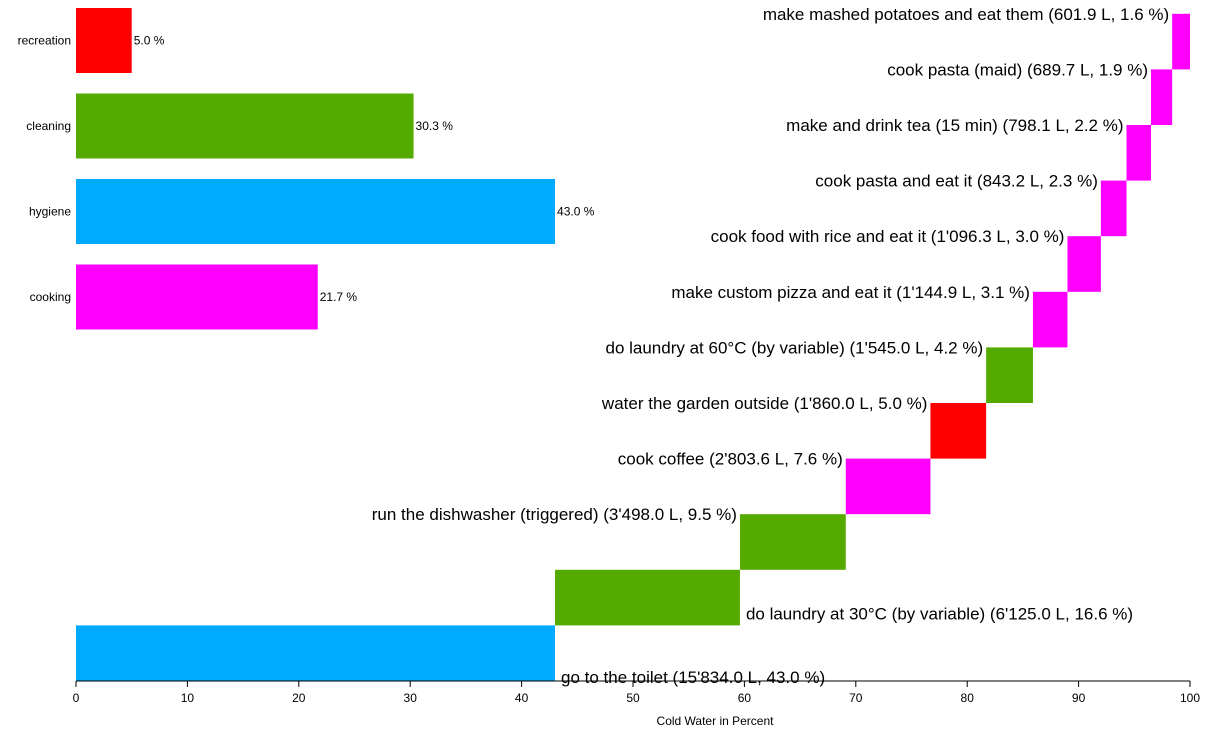 The image size is (1210, 733). I want to click on category-label-cooking: cooking, so click(50, 297).